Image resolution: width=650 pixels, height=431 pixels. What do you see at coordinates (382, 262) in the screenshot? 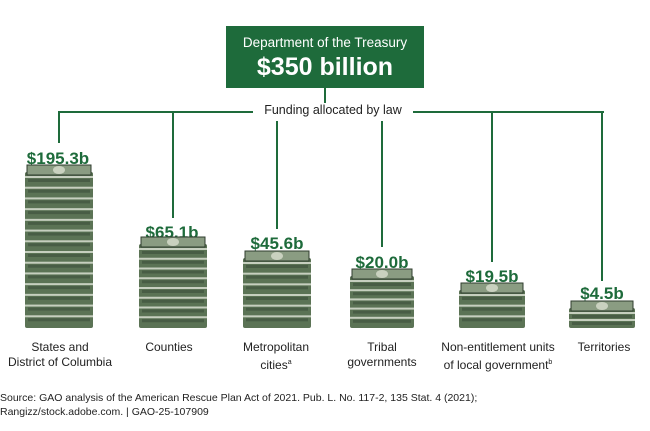
I see `value-label-4: $20.0b` at bounding box center [382, 262].